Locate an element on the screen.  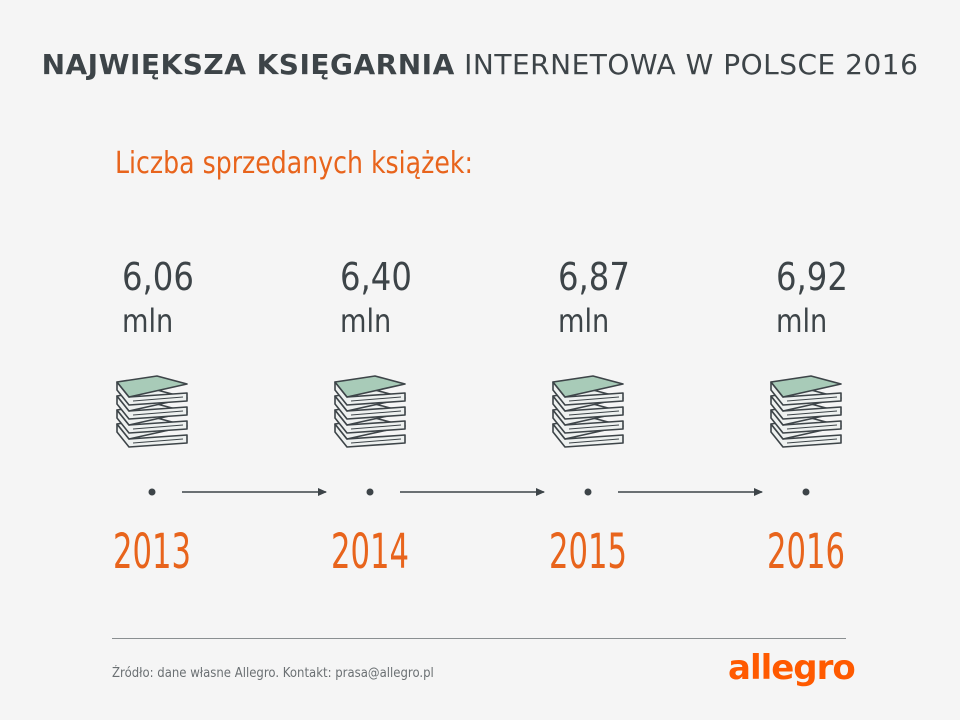
chart-subtitle: Liczba sprzedanych książek: is located at coordinates (294, 163).